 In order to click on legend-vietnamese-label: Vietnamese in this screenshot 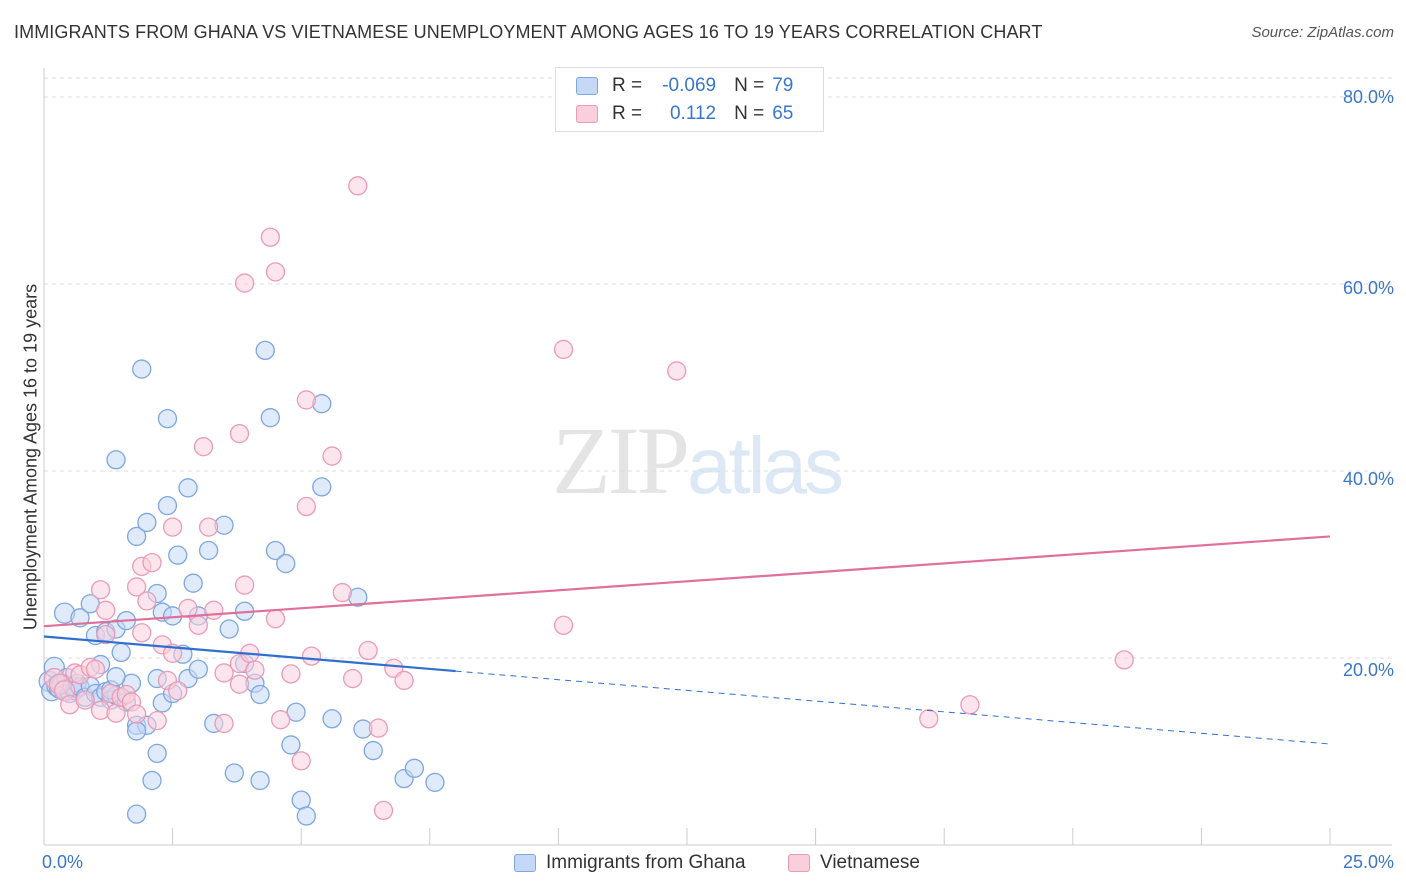, I will do `click(870, 862)`.